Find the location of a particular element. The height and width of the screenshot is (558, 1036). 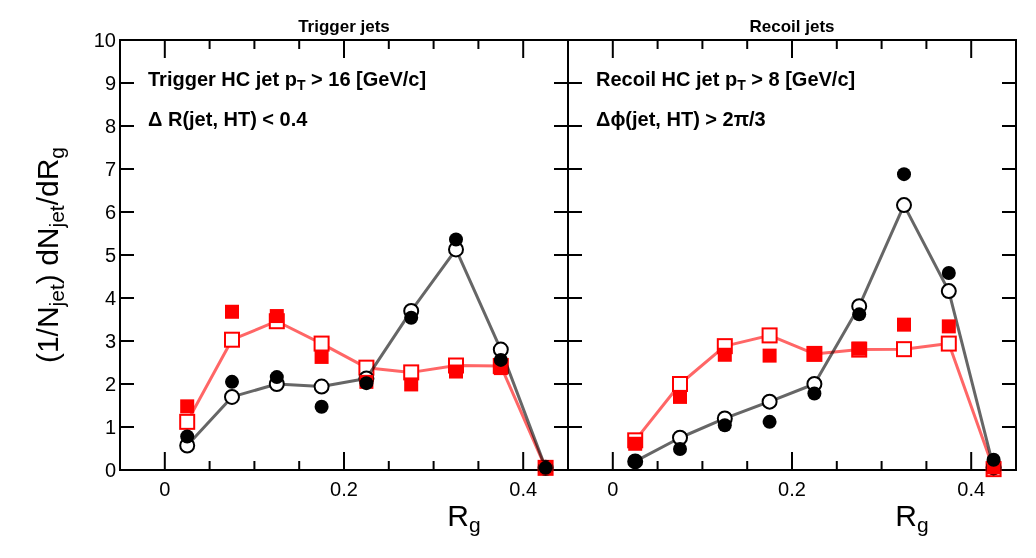

annotation: Δ R(jet, HT) < 0.4 is located at coordinates (228, 119).